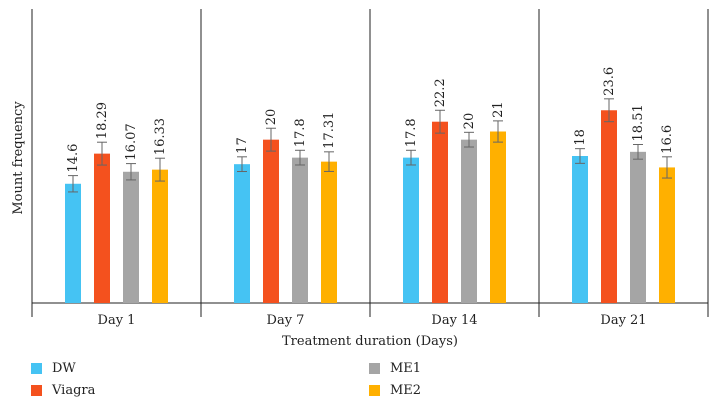 The image size is (718, 412). Describe the element at coordinates (64, 368) in the screenshot. I see `legend-label-dw: DW` at that location.